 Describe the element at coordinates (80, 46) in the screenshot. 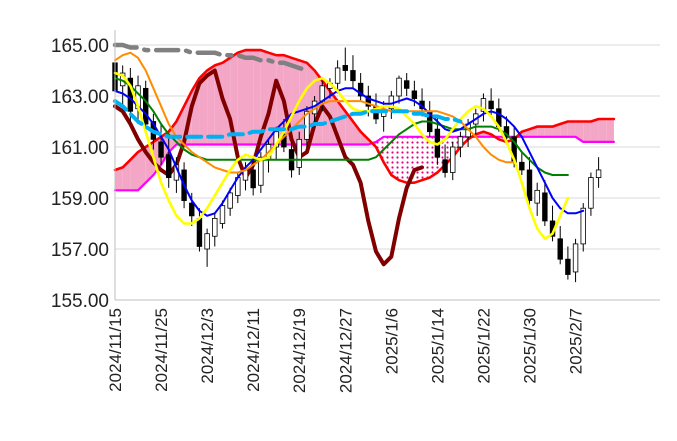

I see `y-tick-label: 165.00` at that location.